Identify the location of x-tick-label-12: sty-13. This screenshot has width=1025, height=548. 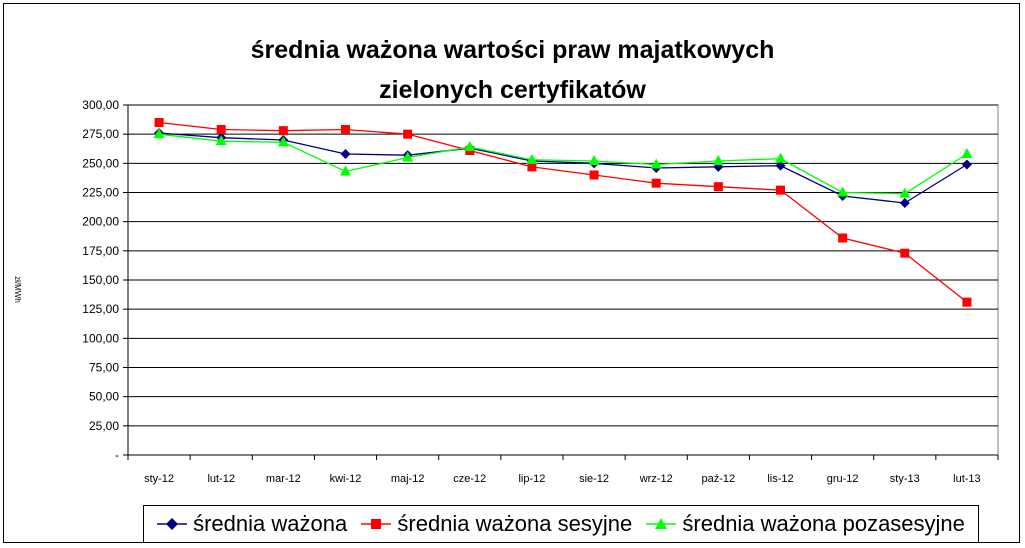
(905, 479).